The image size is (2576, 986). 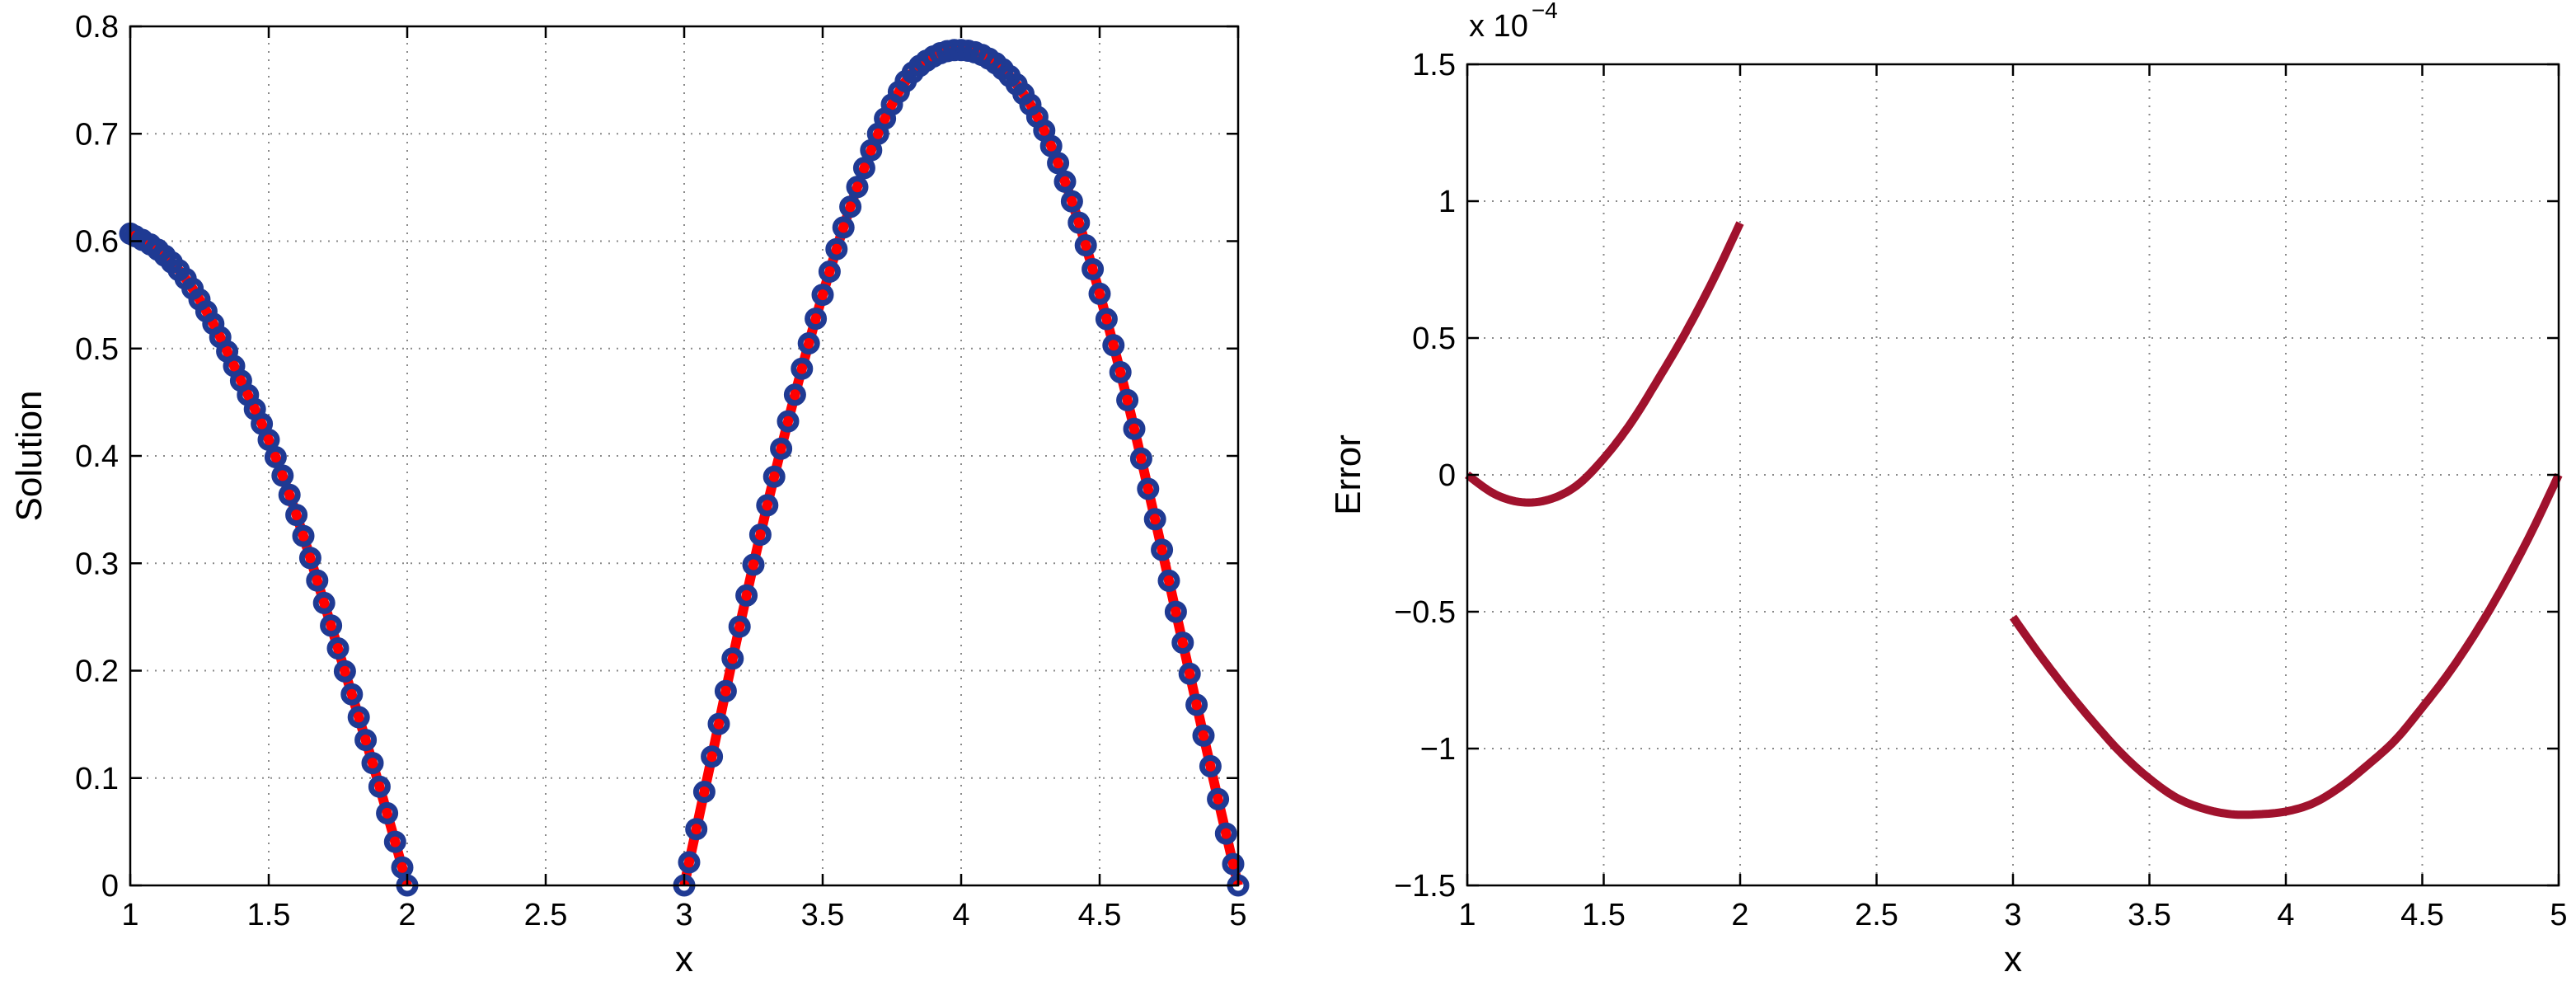 What do you see at coordinates (97, 27) in the screenshot?
I see `y-tick-label: 0.8` at bounding box center [97, 27].